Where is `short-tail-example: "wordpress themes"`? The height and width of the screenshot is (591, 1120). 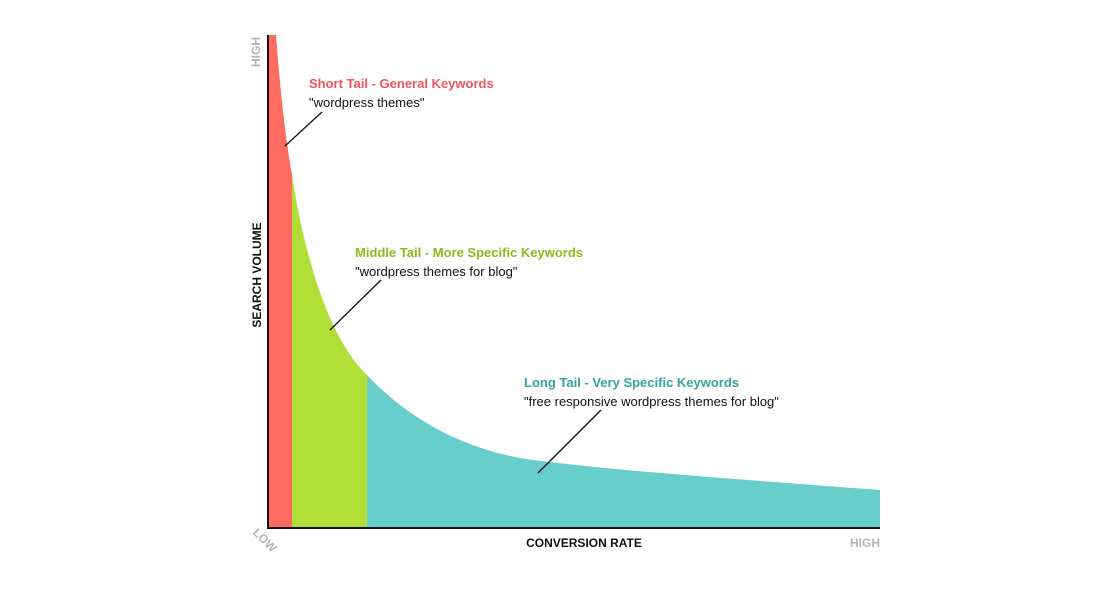 short-tail-example: "wordpress themes" is located at coordinates (367, 102).